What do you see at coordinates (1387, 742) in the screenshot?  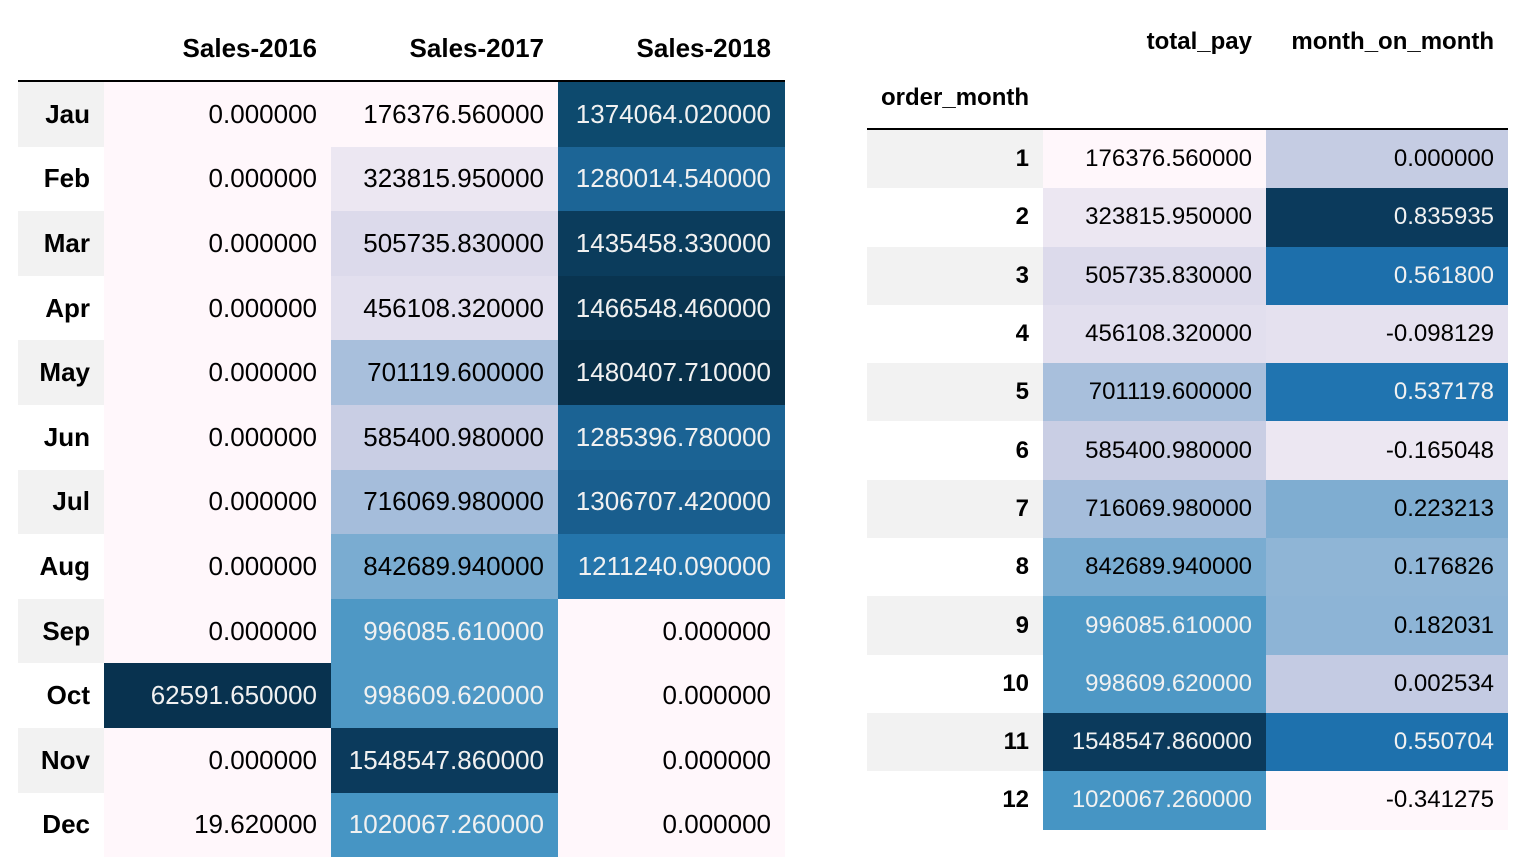 I see `data-cell: 0.550704` at bounding box center [1387, 742].